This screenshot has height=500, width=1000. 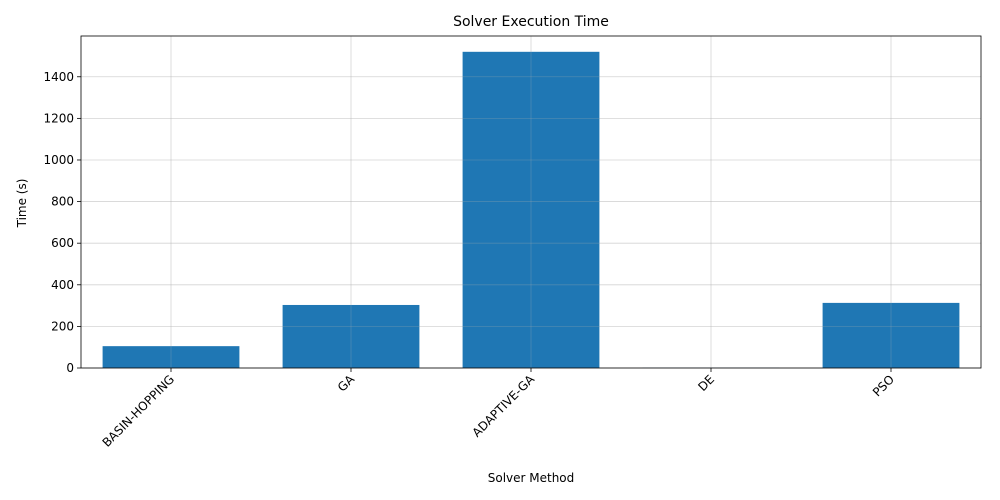 I want to click on bar-basin-hopping, so click(x=171, y=357).